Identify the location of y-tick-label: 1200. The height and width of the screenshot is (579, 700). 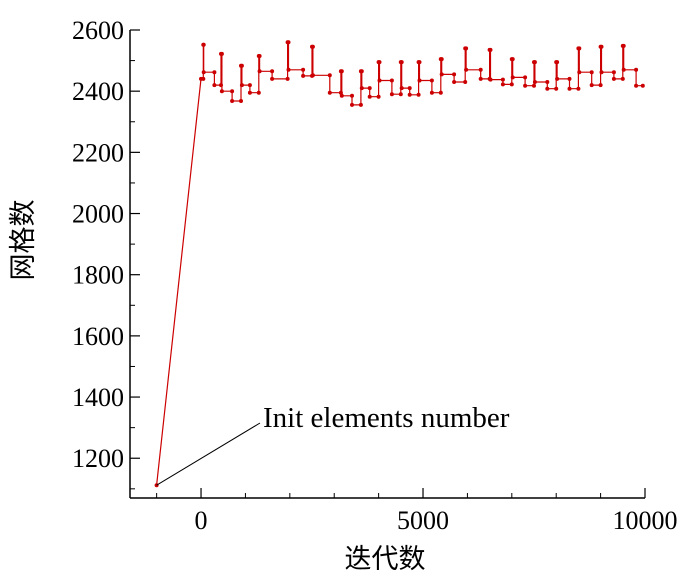
(98, 458).